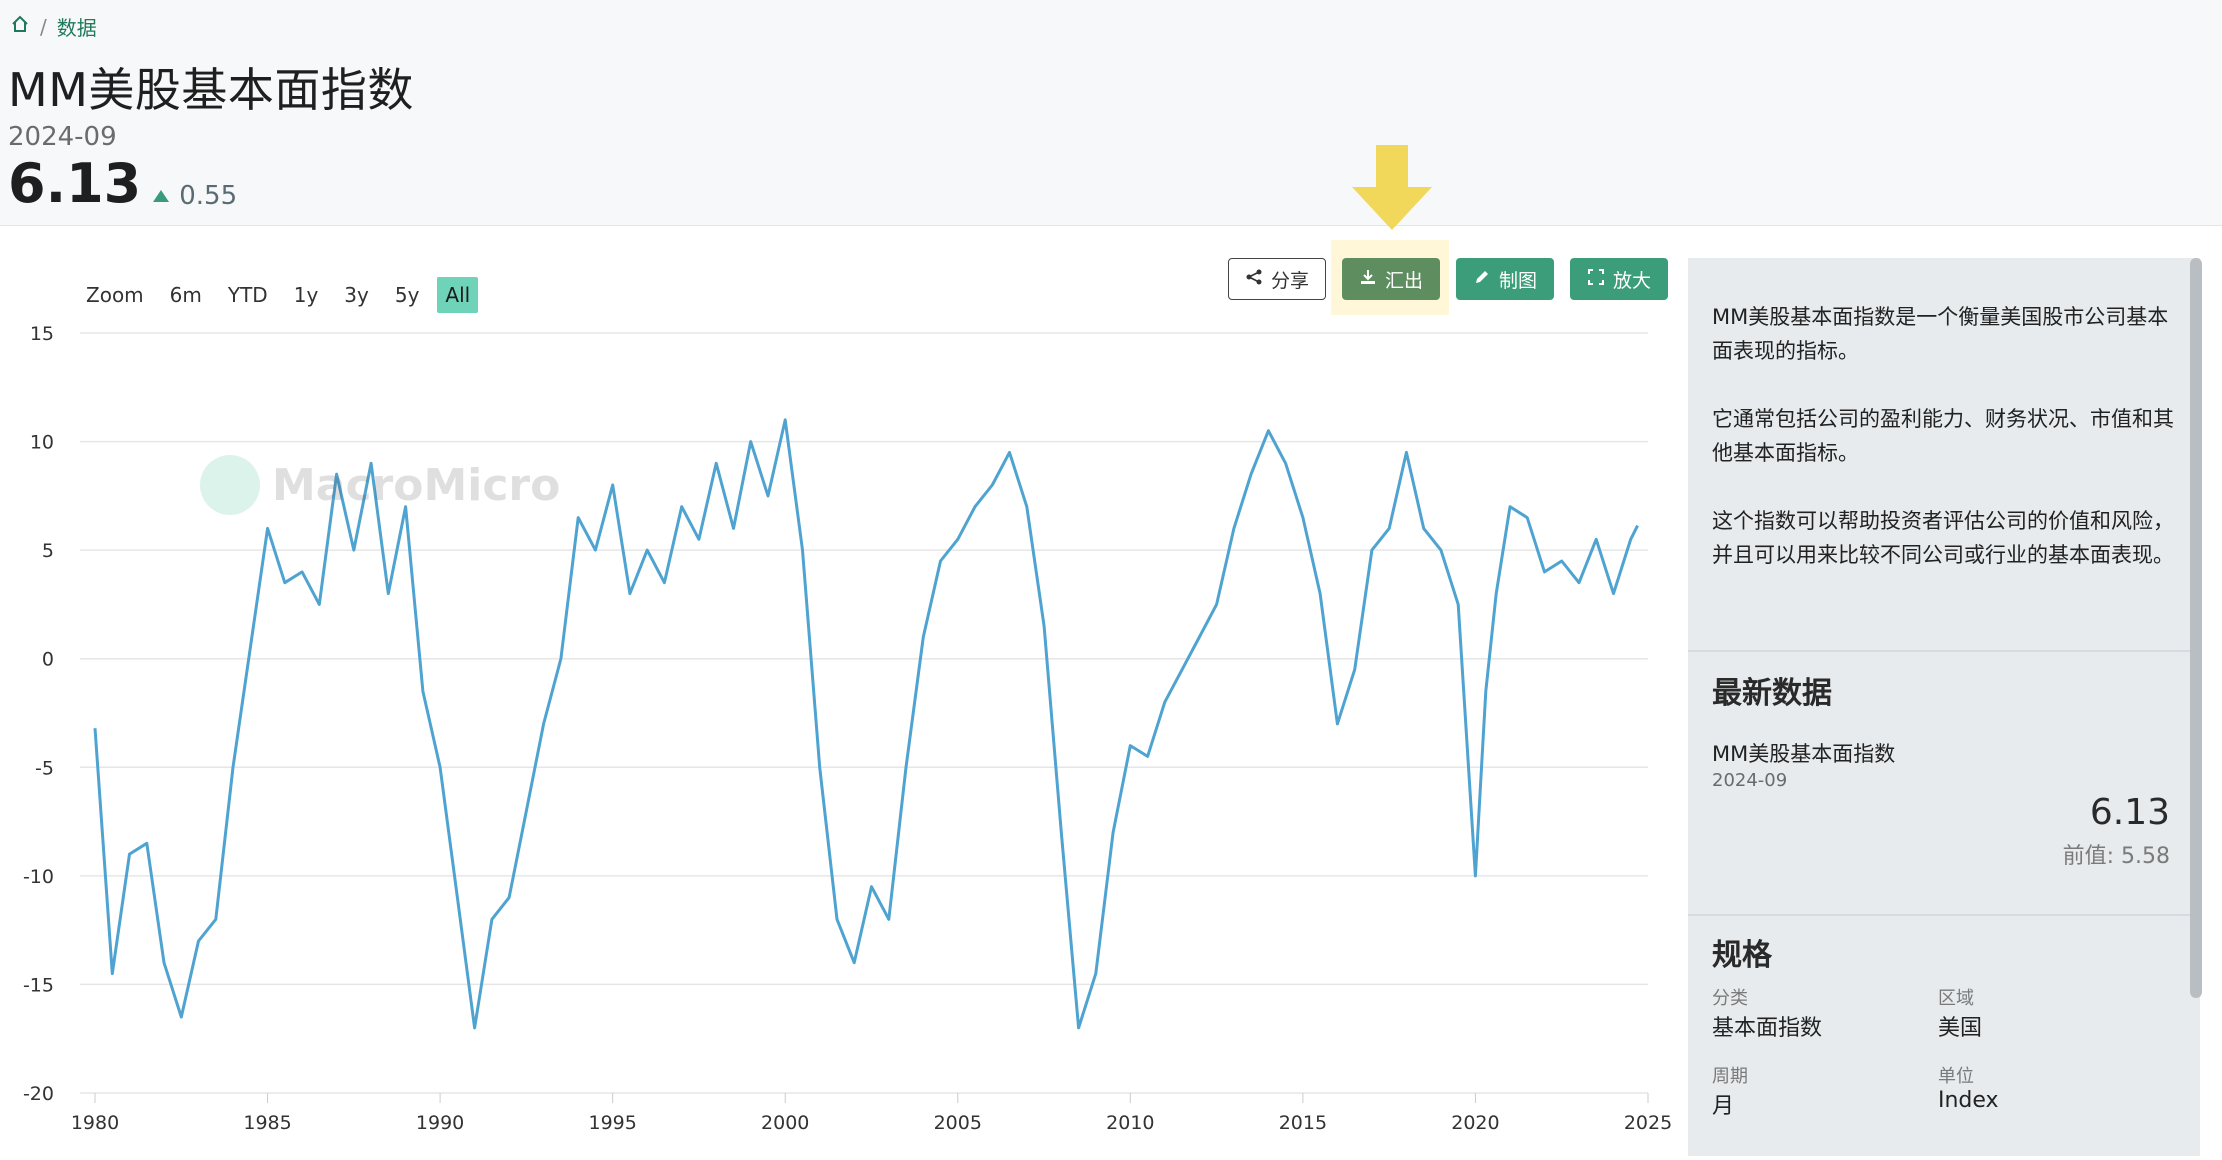 The width and height of the screenshot is (2222, 1160). Describe the element at coordinates (440, 1123) in the screenshot. I see `x-tick-label: 1990` at that location.